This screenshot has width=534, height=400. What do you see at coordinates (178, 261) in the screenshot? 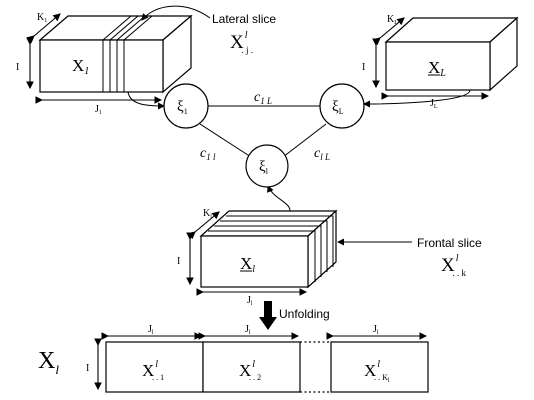
I see `cube-xl-center-dim-i: I` at bounding box center [178, 261].